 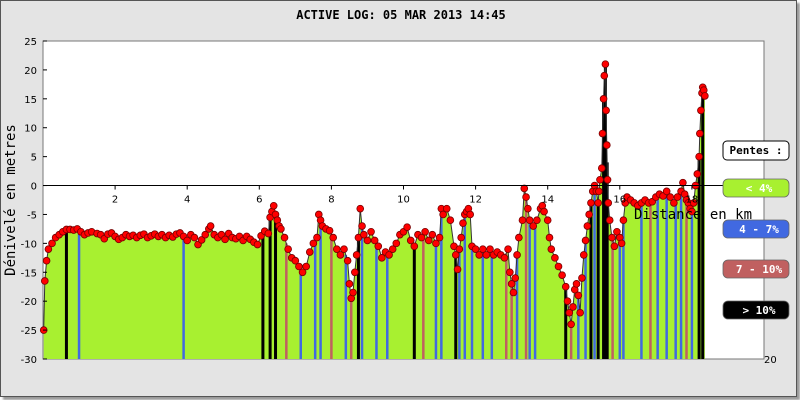 What do you see at coordinates (475, 200) in the screenshot?
I see `x-tick-label: 12` at bounding box center [475, 200].